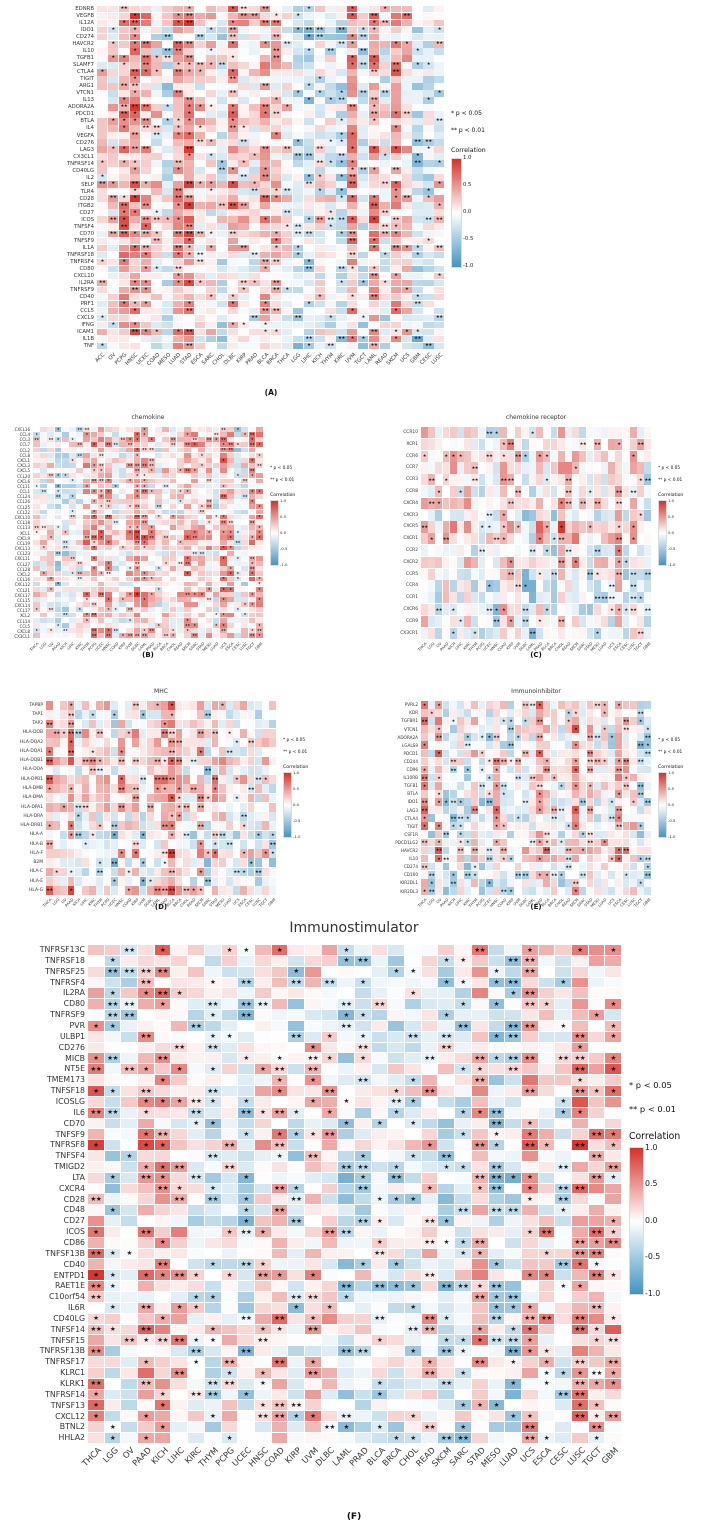 Image resolution: width=709 pixels, height=1530 pixels. Describe the element at coordinates (37, 714) in the screenshot. I see `gene-label: TAP1` at that location.